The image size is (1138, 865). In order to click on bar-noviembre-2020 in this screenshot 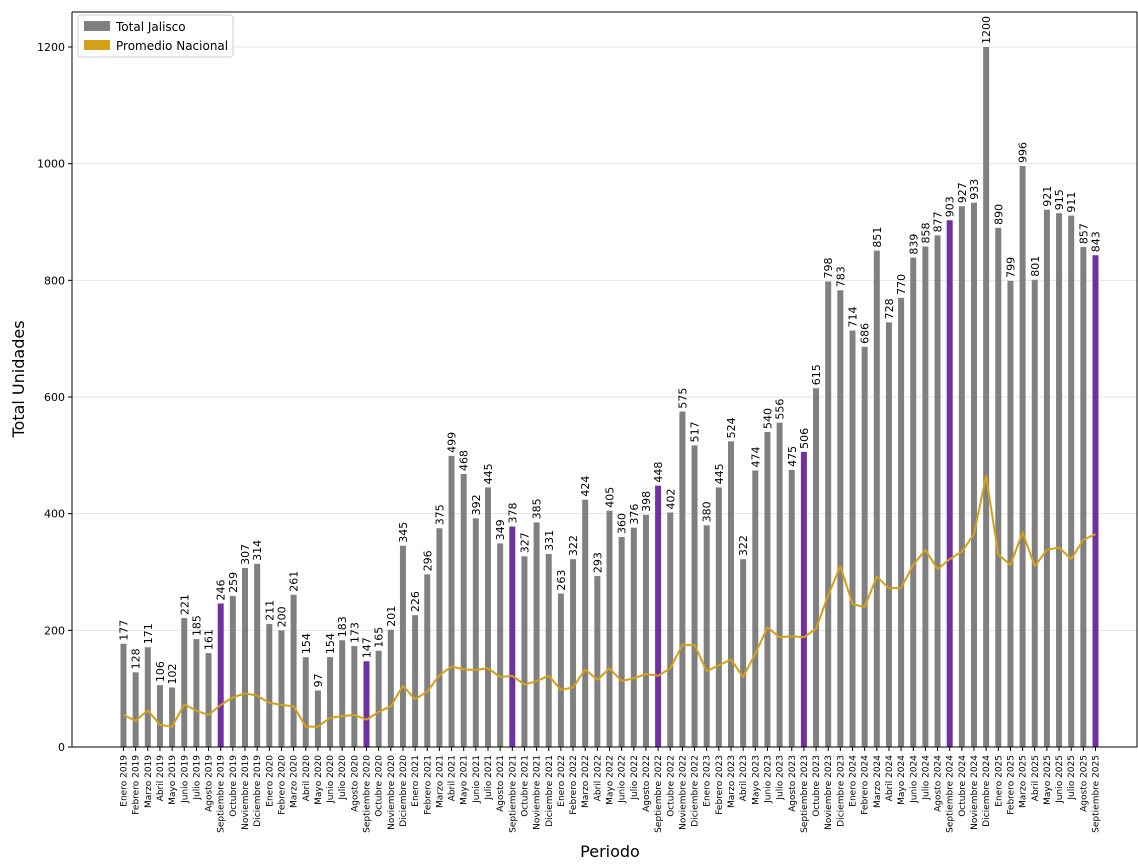, I will do `click(390, 688)`.